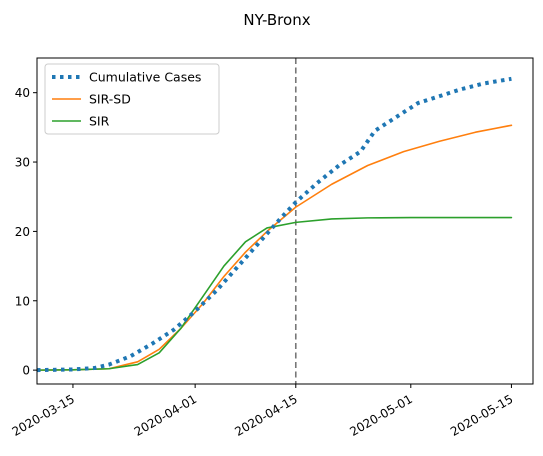  Describe the element at coordinates (26, 371) in the screenshot. I see `y-tick-label: 0` at that location.